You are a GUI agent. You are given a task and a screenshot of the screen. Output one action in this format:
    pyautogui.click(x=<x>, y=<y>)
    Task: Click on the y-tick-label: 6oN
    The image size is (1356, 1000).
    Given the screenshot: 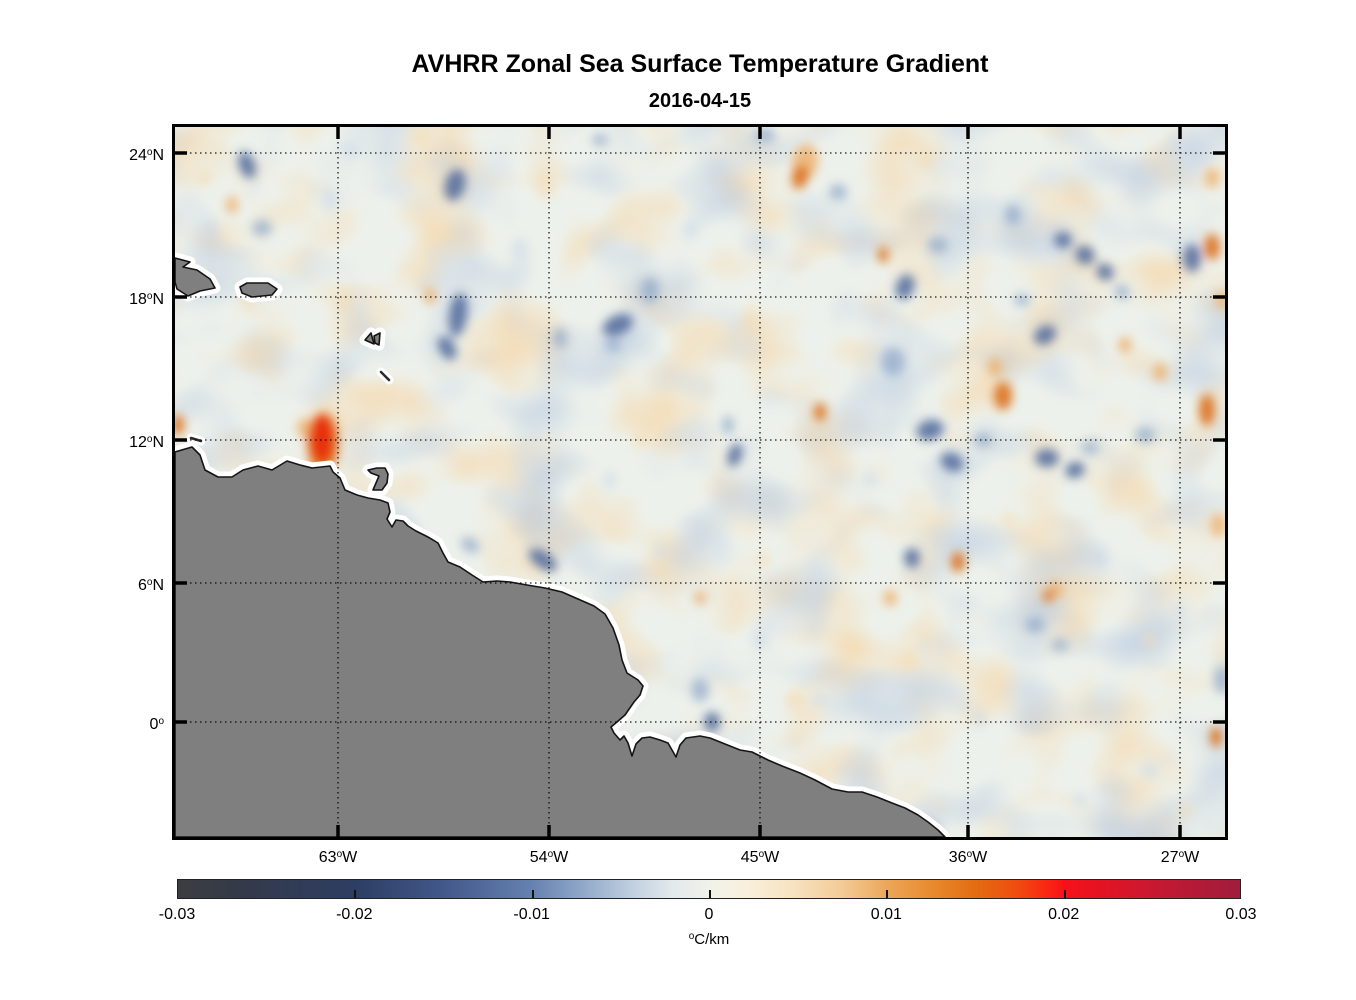 What is the action you would take?
    pyautogui.click(x=150, y=585)
    